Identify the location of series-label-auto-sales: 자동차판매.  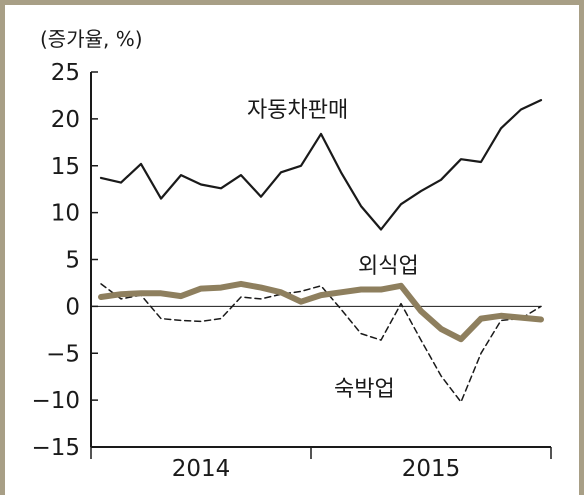
(297, 110).